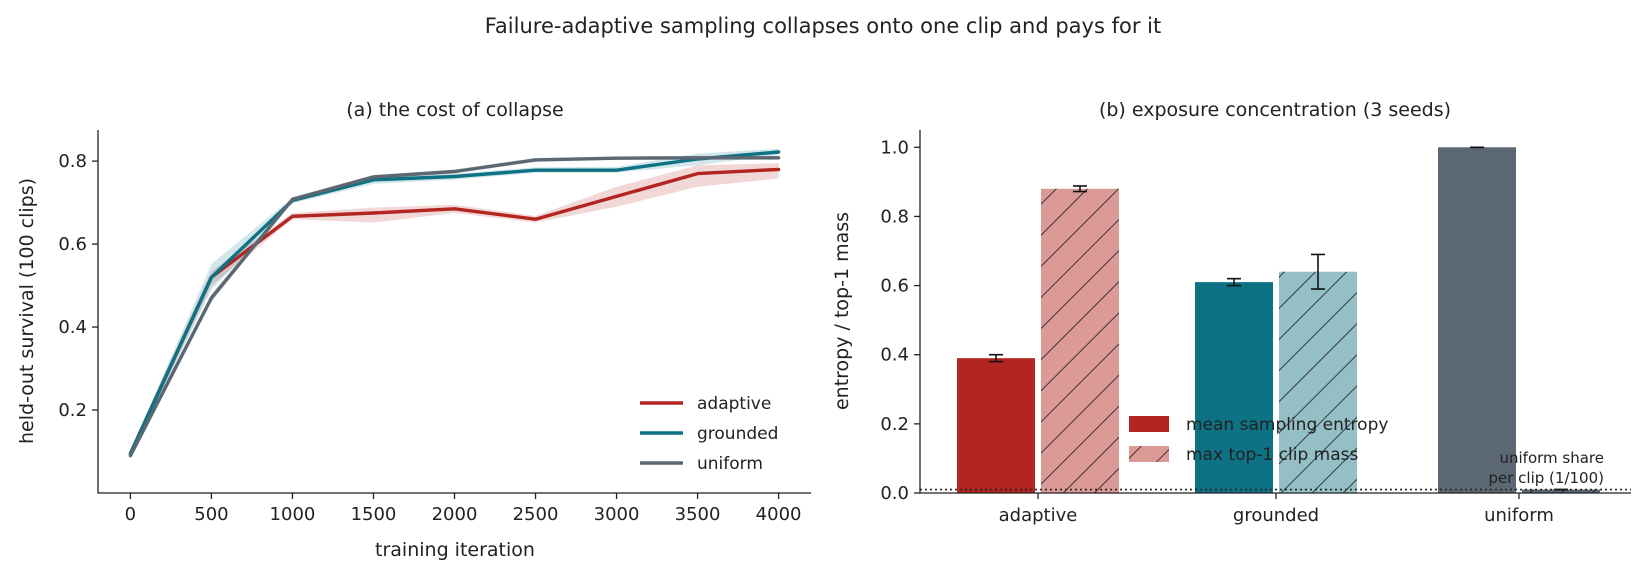  I want to click on legend-label-mean-sampling-entropy: mean sampling entropy, so click(1287, 425).